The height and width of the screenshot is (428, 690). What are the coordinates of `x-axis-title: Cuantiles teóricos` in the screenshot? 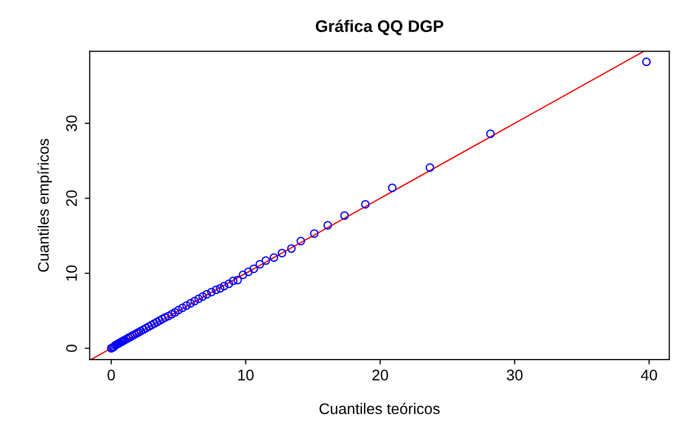 It's located at (380, 408).